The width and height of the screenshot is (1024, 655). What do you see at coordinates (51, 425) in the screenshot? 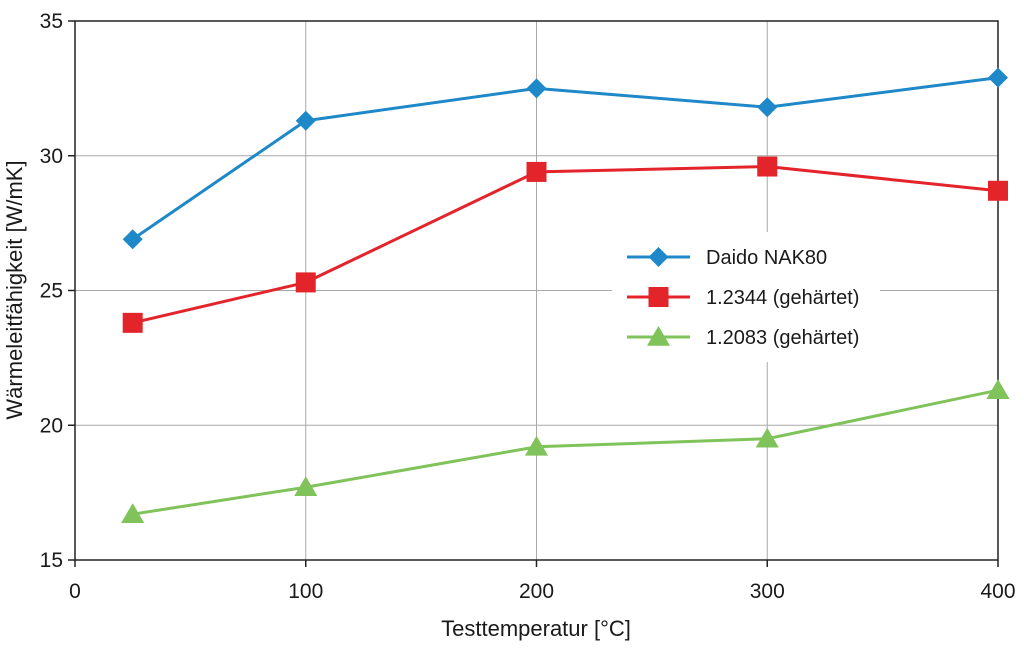
I see `y-tick-label: 20` at bounding box center [51, 425].